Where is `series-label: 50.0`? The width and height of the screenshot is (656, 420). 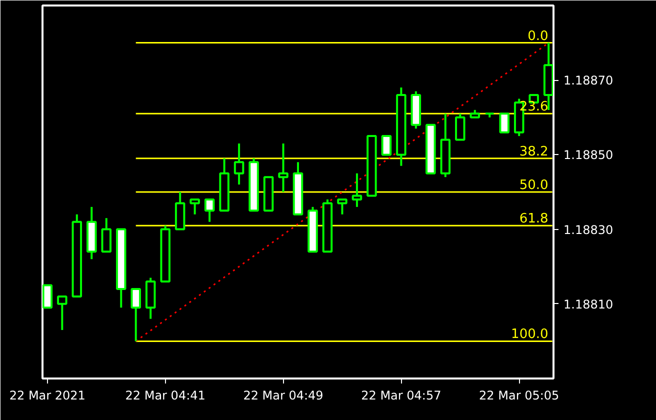 series-label: 50.0 is located at coordinates (533, 185).